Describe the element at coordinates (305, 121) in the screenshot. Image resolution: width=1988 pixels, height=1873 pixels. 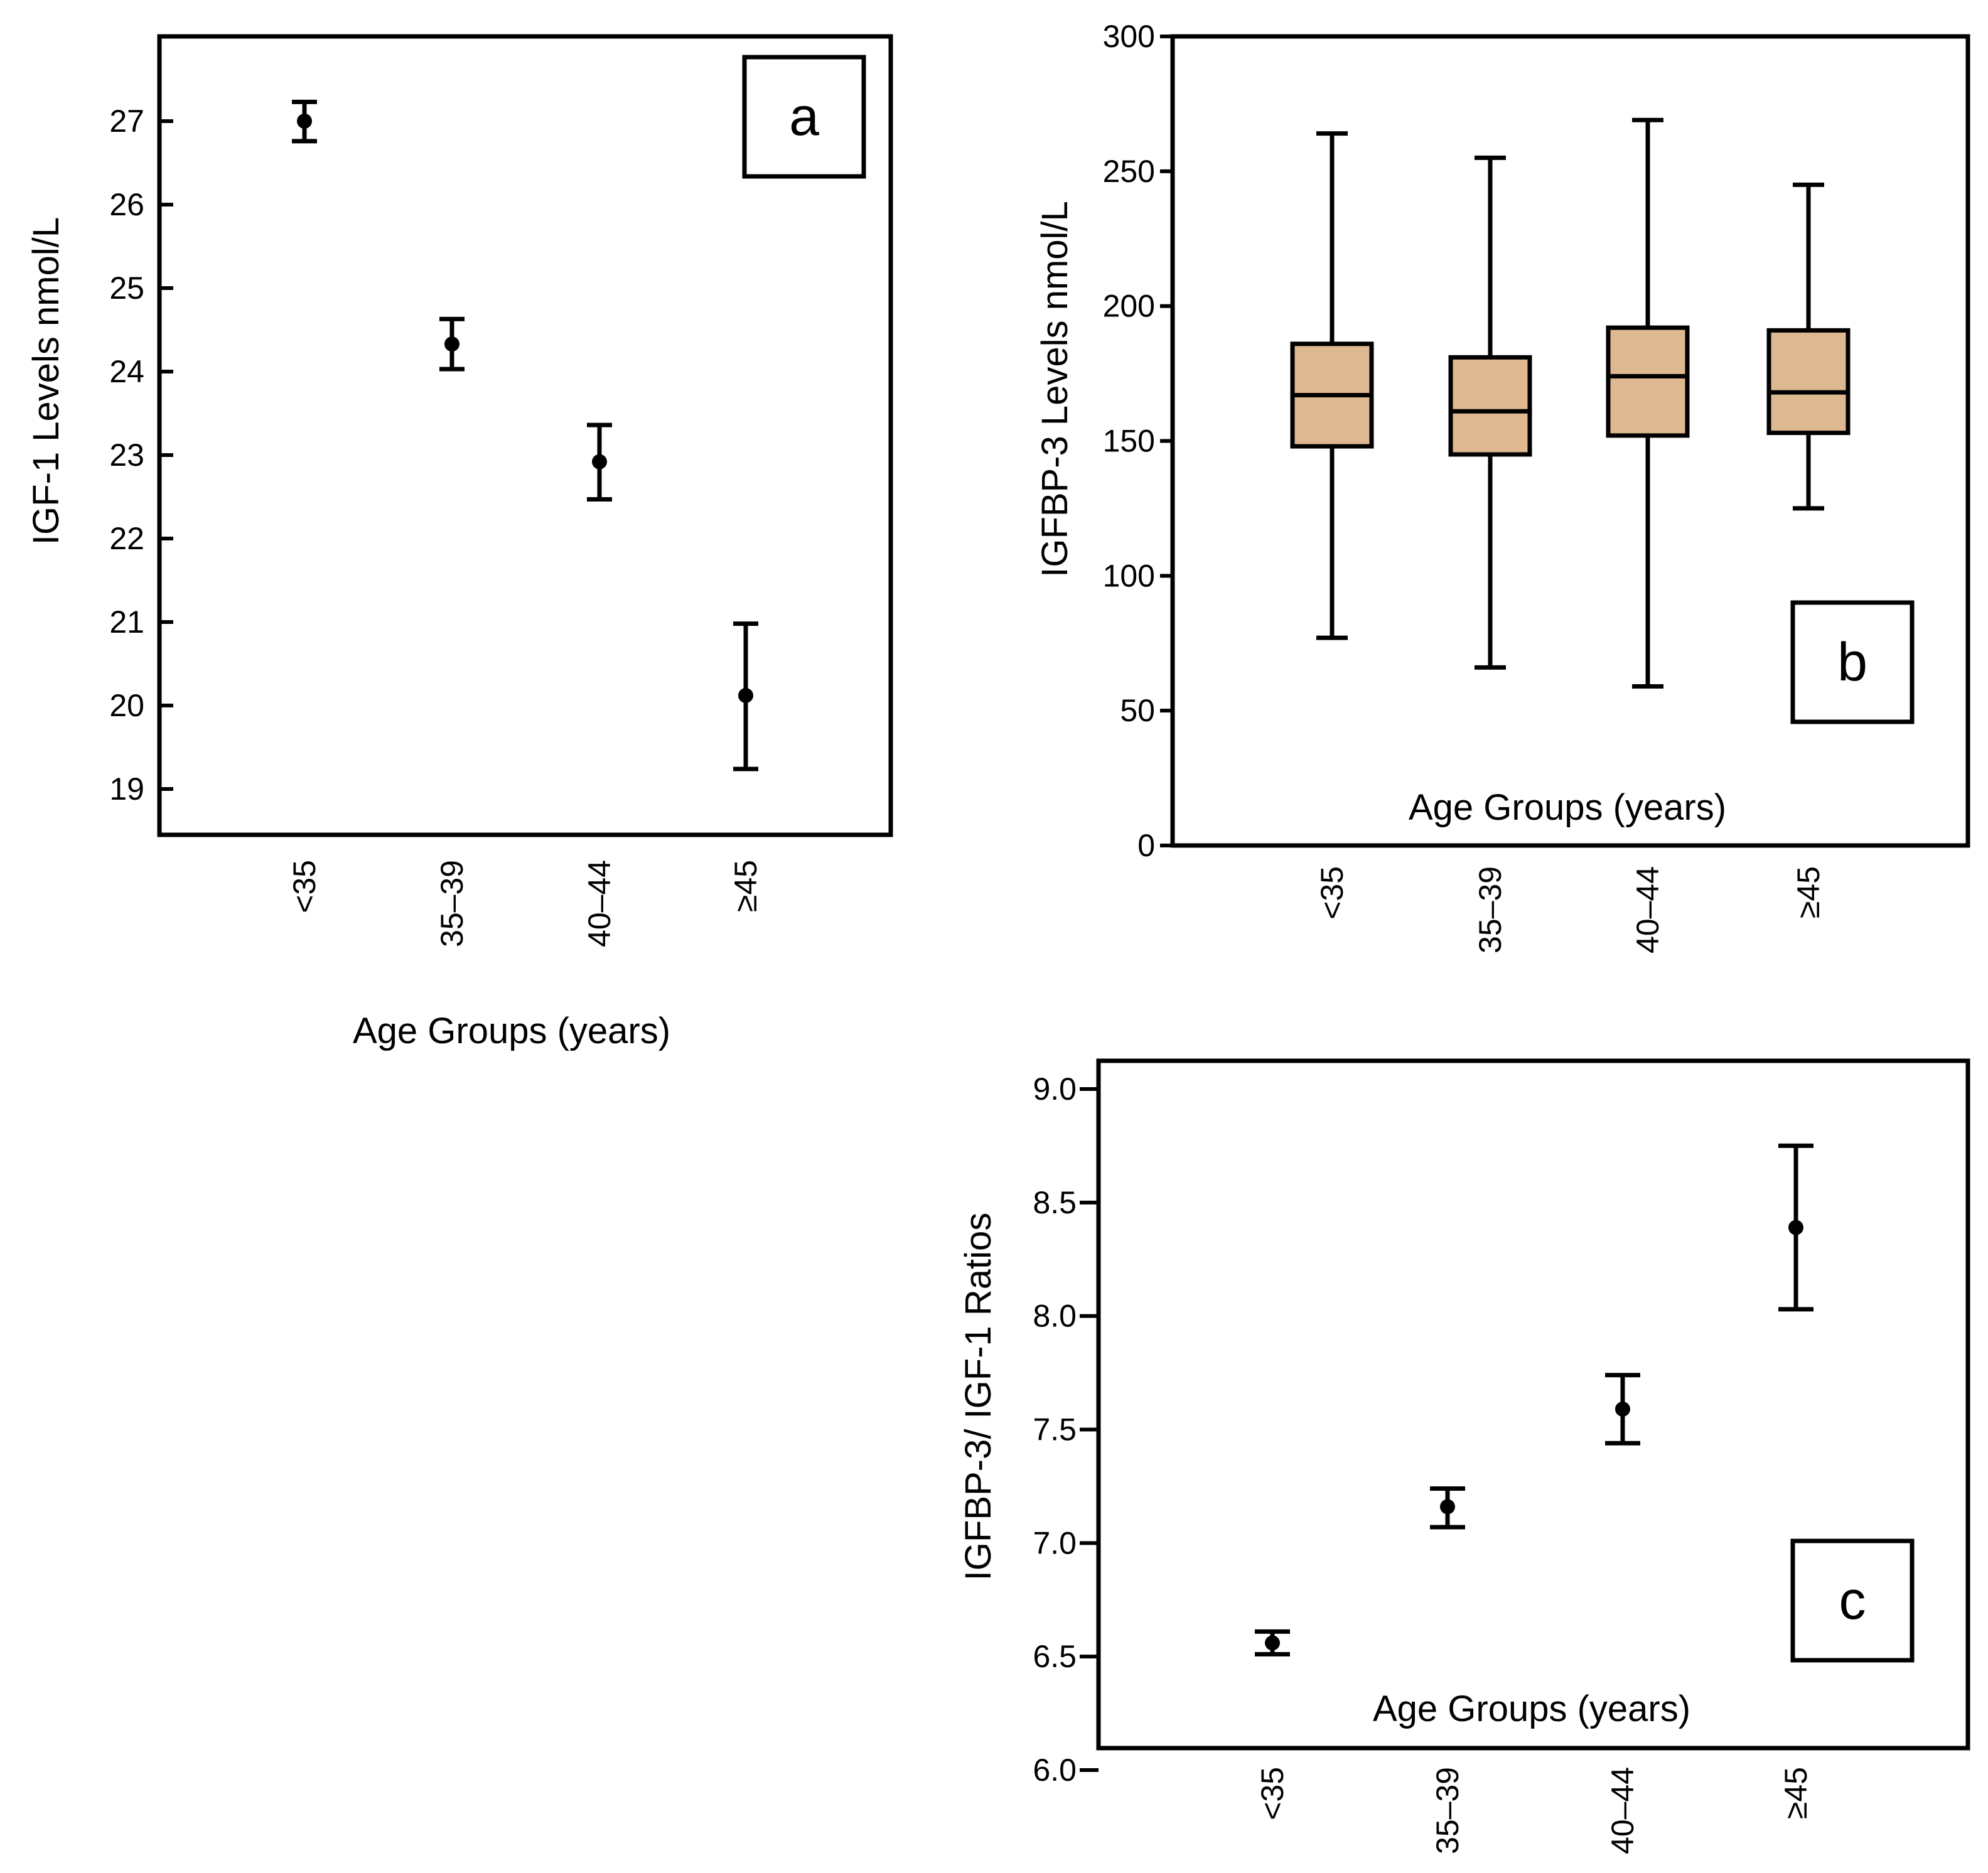
I see `panel-a-mean-point-lt35` at that location.